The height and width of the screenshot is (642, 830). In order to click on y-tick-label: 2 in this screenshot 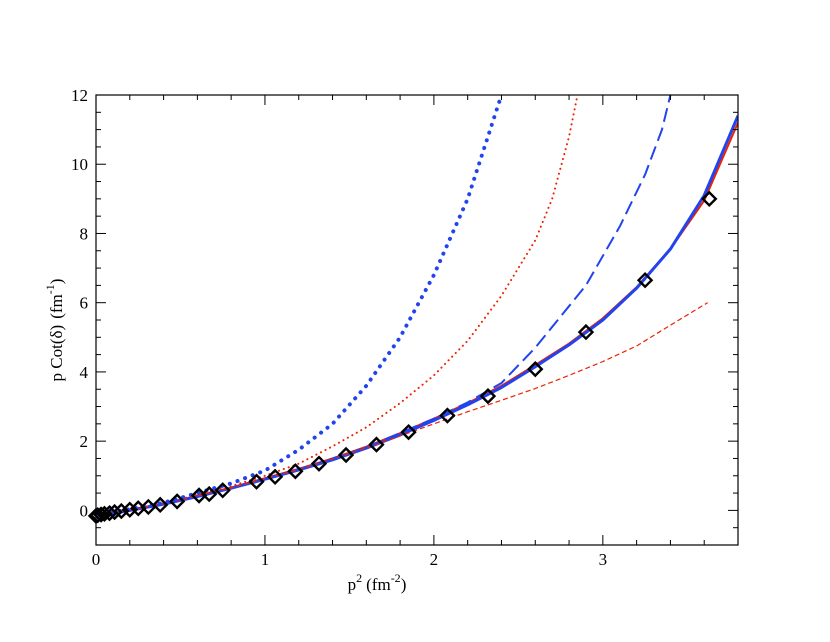, I will do `click(84, 441)`.